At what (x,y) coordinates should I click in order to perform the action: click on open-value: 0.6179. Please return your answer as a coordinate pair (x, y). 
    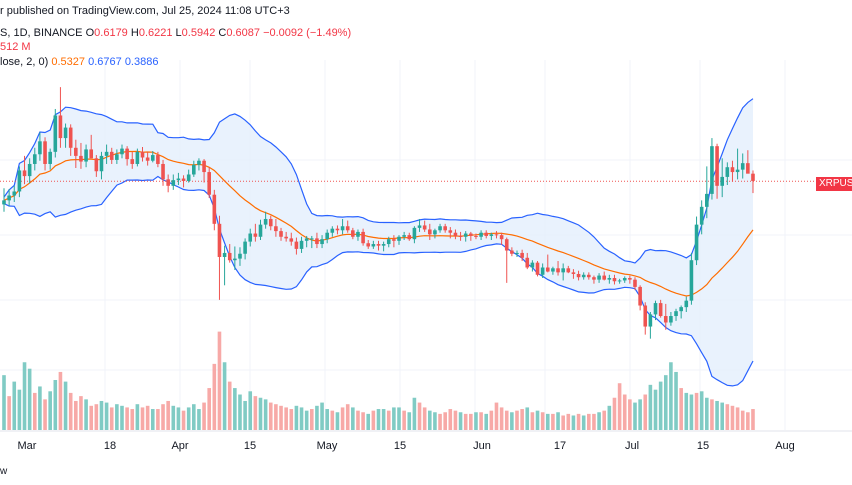
    Looking at the image, I should click on (111, 33).